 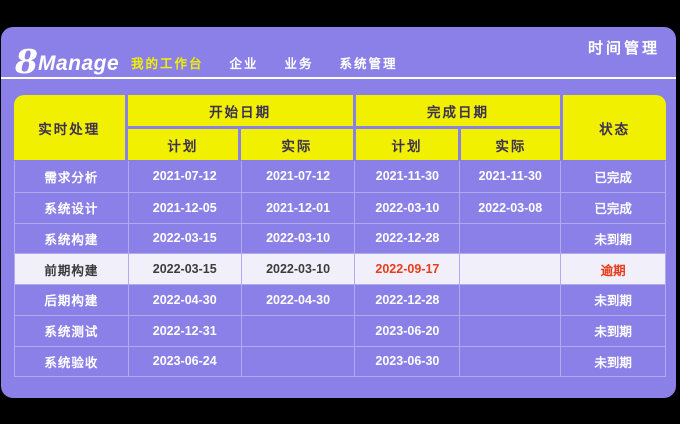 I want to click on header-start-group: 开始日期, so click(x=240, y=110).